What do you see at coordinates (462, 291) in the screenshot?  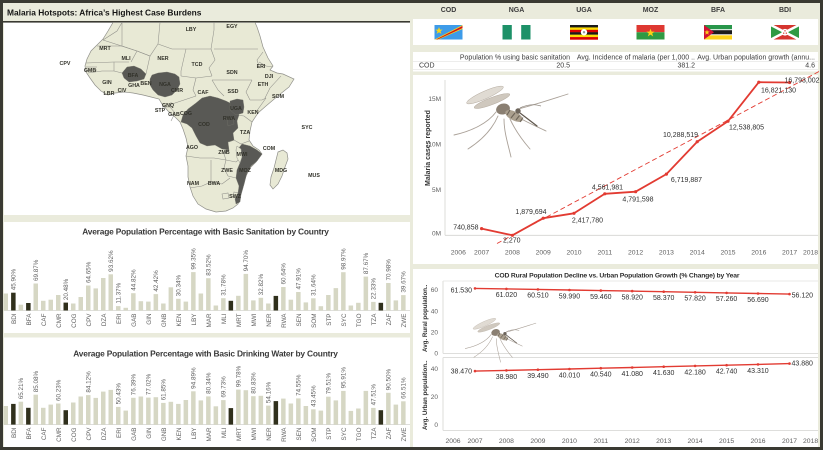 I see `svg-text: 61.530` at bounding box center [462, 291].